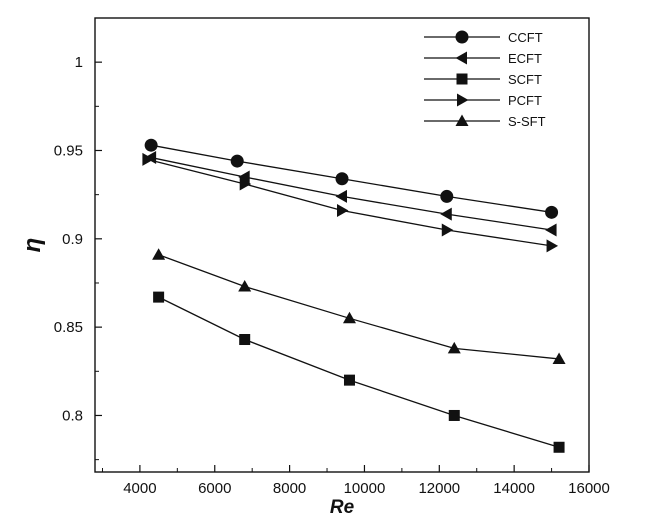 The height and width of the screenshot is (526, 650). Describe the element at coordinates (483, 37) in the screenshot. I see `legend-item-ccft: CCFT` at that location.